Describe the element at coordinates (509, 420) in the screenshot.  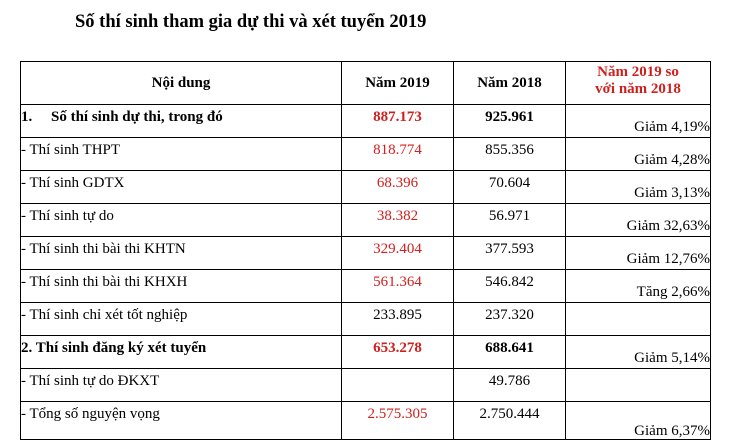
I see `row-value-2018: 2.750.444` at that location.